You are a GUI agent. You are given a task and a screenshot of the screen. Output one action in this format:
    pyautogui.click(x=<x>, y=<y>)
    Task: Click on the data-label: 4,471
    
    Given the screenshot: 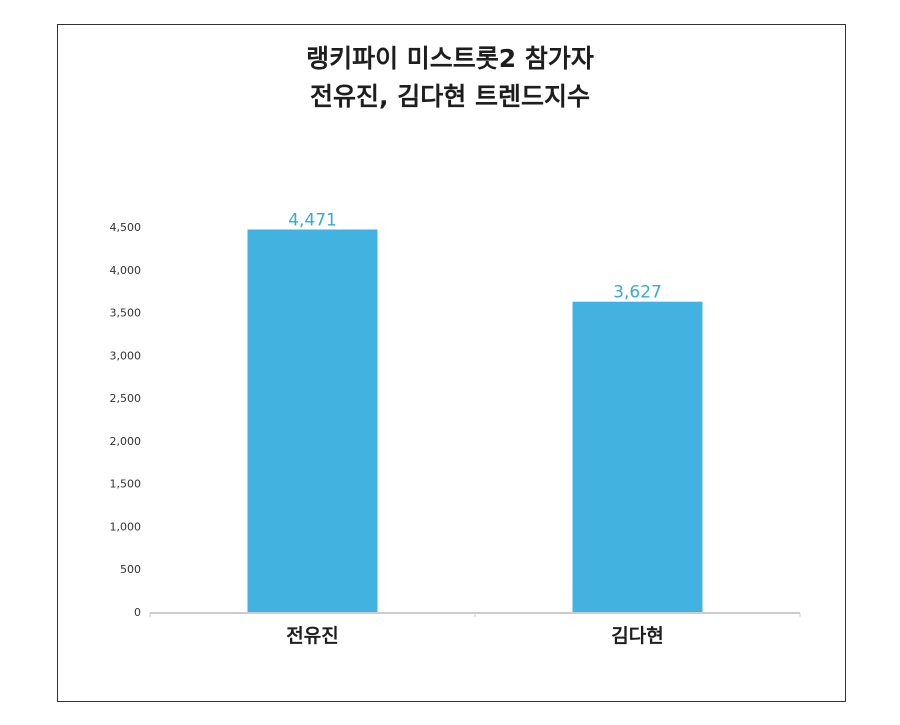 What is the action you would take?
    pyautogui.click(x=312, y=220)
    